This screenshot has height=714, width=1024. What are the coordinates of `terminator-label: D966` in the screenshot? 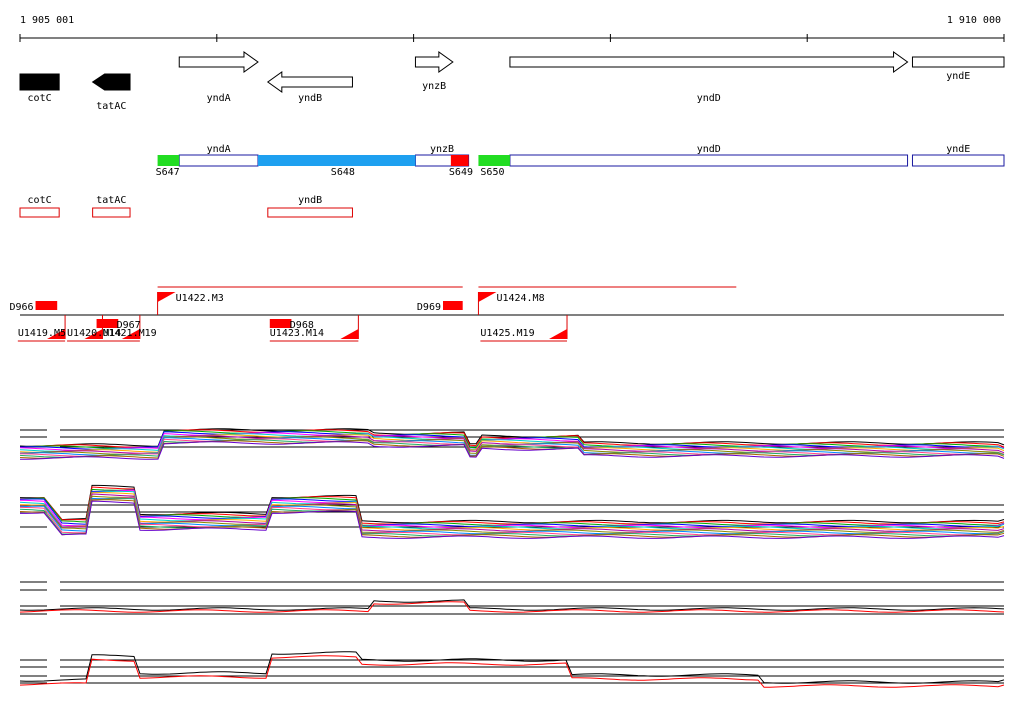 It's located at (21, 307).